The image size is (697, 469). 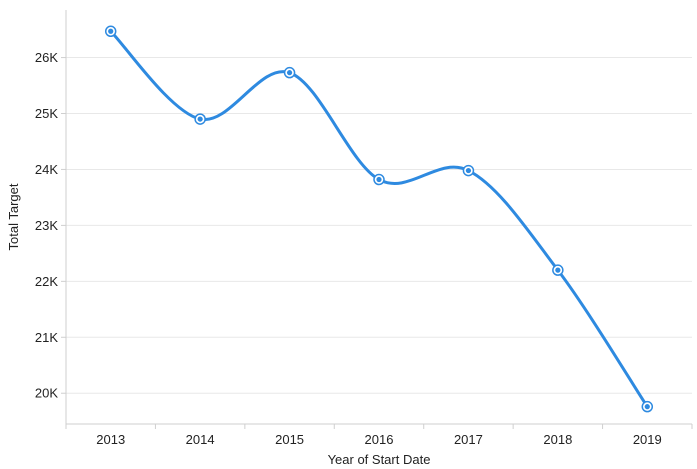 I want to click on y-tick-label: 26K, so click(x=46, y=57).